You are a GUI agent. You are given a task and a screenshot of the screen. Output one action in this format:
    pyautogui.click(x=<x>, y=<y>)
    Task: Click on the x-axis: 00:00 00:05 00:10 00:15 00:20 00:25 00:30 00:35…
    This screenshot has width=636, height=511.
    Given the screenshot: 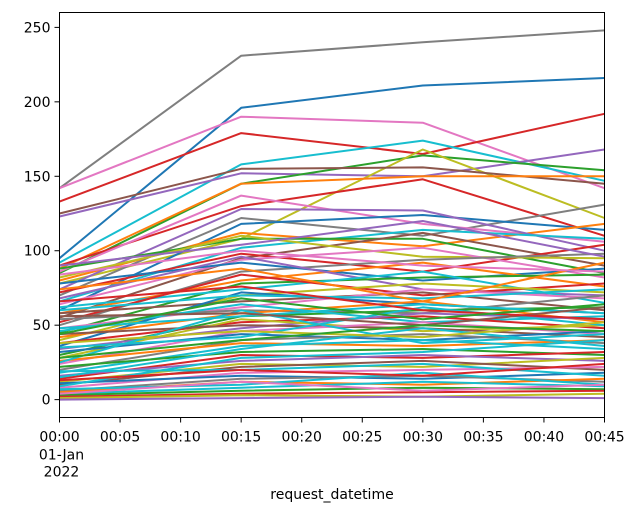 What is the action you would take?
    pyautogui.click(x=332, y=449)
    